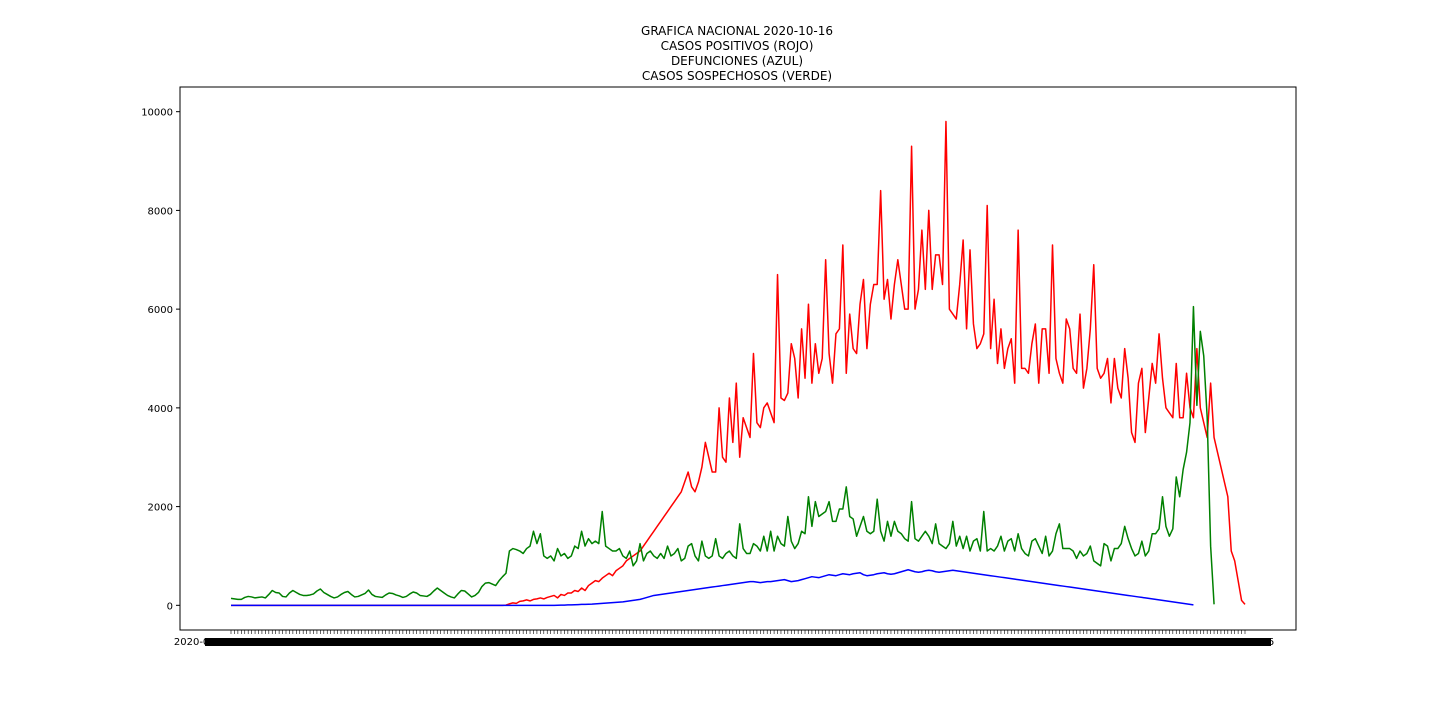 The height and width of the screenshot is (720, 1440). I want to click on y-tick-label-0: 0, so click(170, 606).